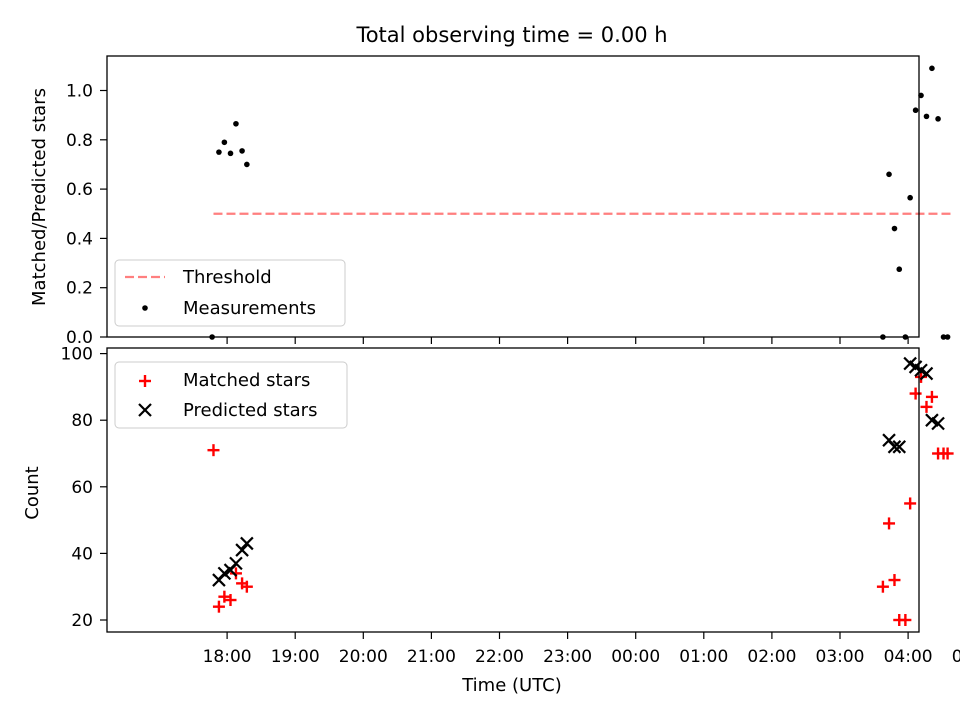 This screenshot has width=960, height=720. What do you see at coordinates (82, 421) in the screenshot?
I see `bottom-y-tick-label: 80` at bounding box center [82, 421].